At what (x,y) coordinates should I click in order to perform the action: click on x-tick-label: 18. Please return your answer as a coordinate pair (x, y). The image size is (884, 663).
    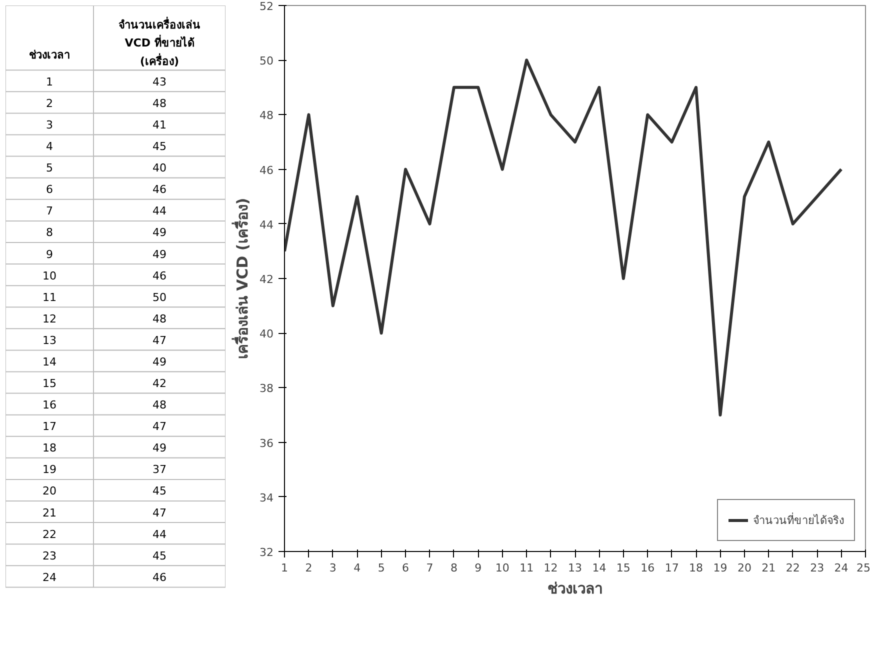
    Looking at the image, I should click on (696, 568).